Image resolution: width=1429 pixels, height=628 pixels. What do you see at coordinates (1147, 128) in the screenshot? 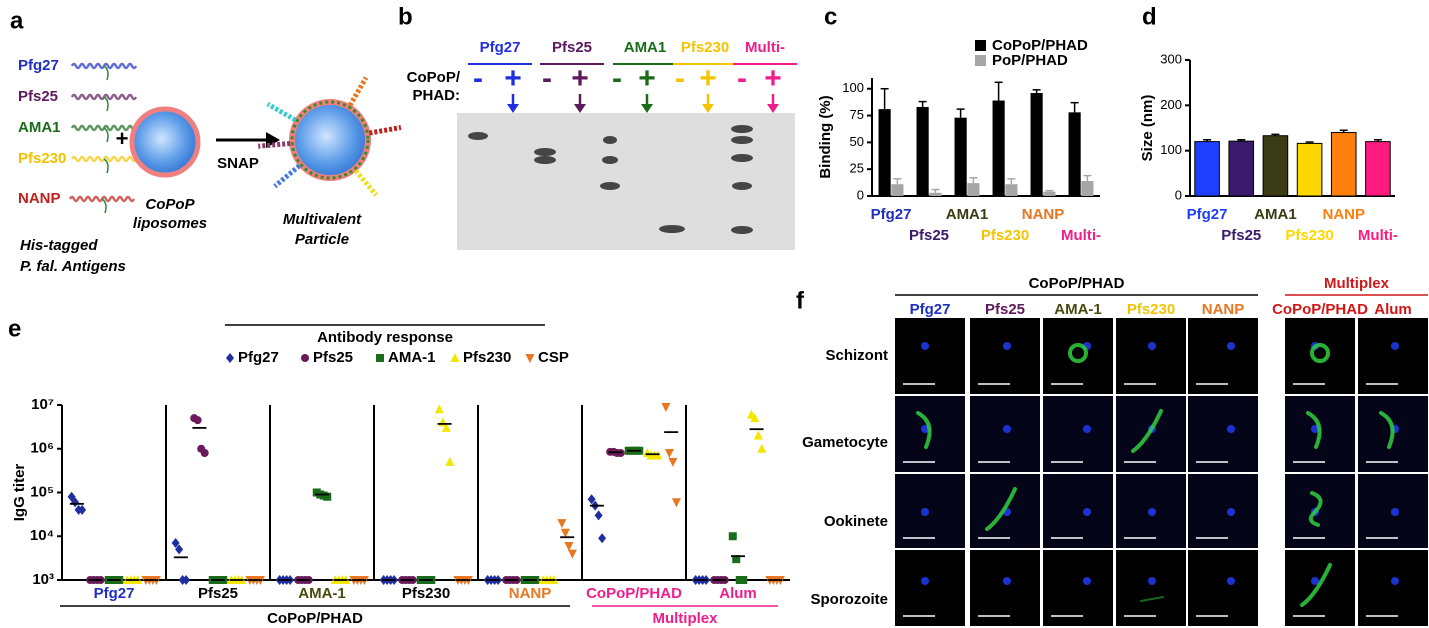
I see `y-axis-label: Size (nm)` at bounding box center [1147, 128].